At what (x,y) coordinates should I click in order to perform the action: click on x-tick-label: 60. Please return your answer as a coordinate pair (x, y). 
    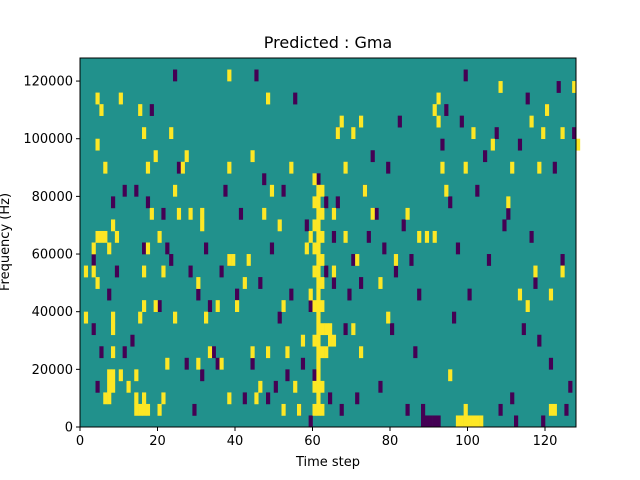
    Looking at the image, I should click on (312, 441).